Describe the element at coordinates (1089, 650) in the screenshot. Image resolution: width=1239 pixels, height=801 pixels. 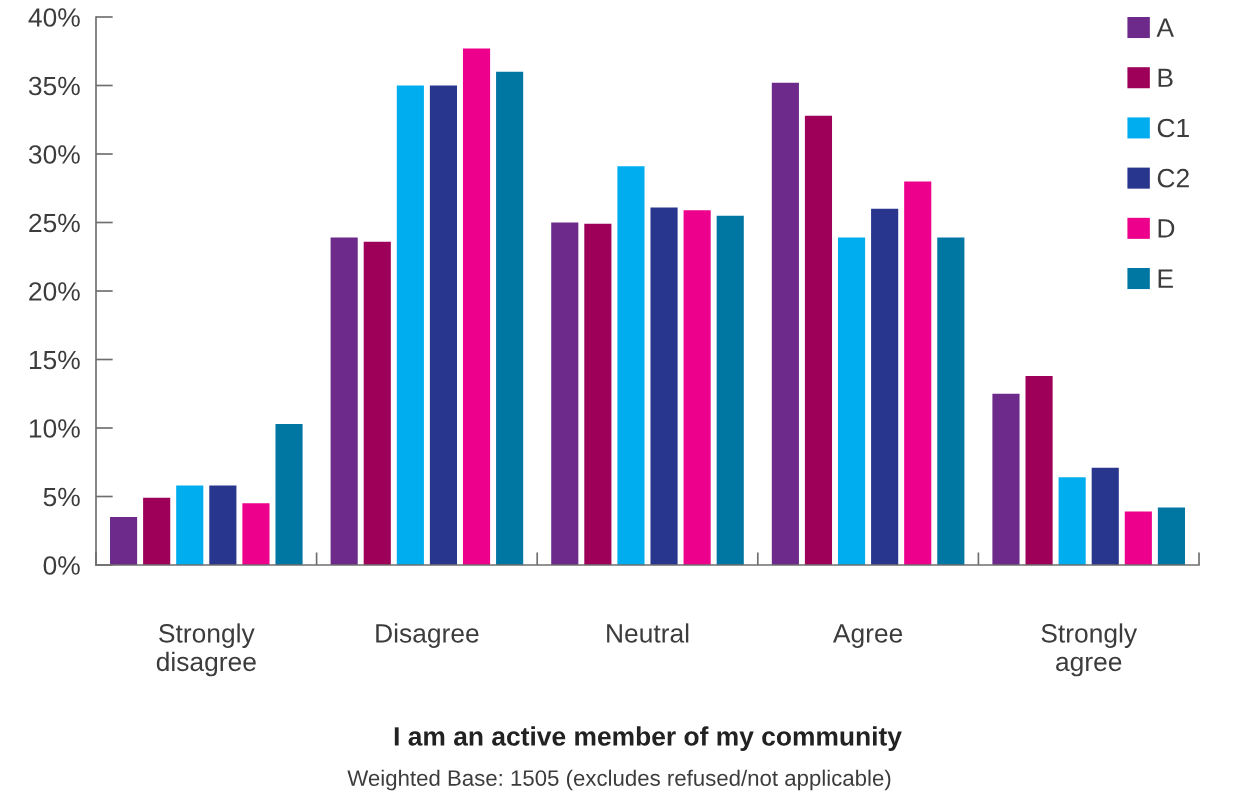
I see `x-tick-label: Strongly agree` at that location.